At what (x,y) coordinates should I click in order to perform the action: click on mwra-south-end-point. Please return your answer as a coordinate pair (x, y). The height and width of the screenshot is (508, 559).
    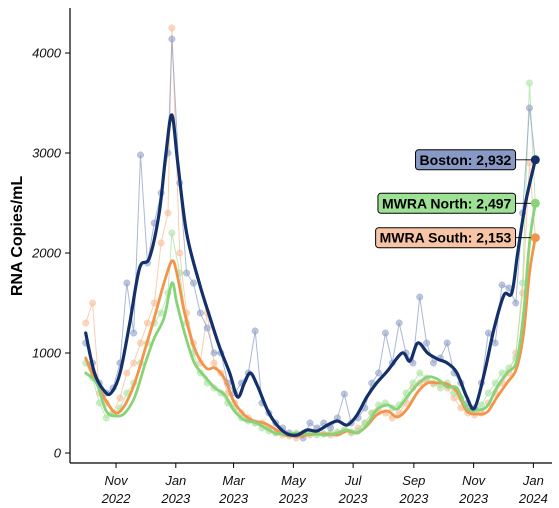
    Looking at the image, I should click on (535, 238).